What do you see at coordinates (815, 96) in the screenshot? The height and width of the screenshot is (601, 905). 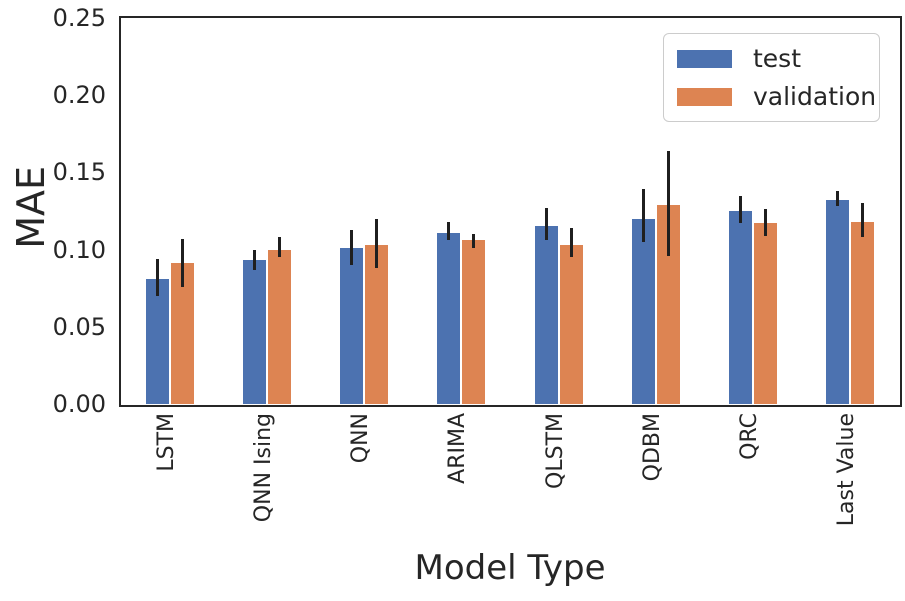 I see `legend-label-validation: validation` at bounding box center [815, 96].